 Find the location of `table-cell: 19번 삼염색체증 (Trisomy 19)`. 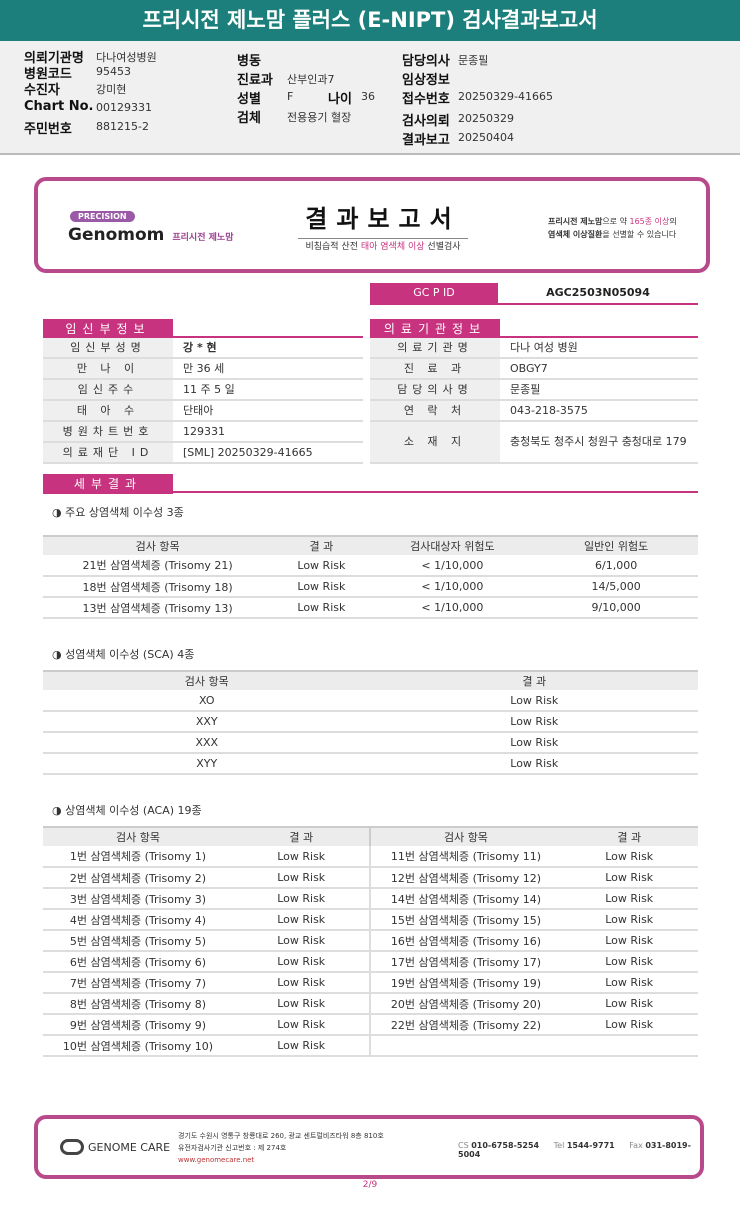

table-cell: 19번 삼염색체증 (Trisomy 19) is located at coordinates (465, 983).